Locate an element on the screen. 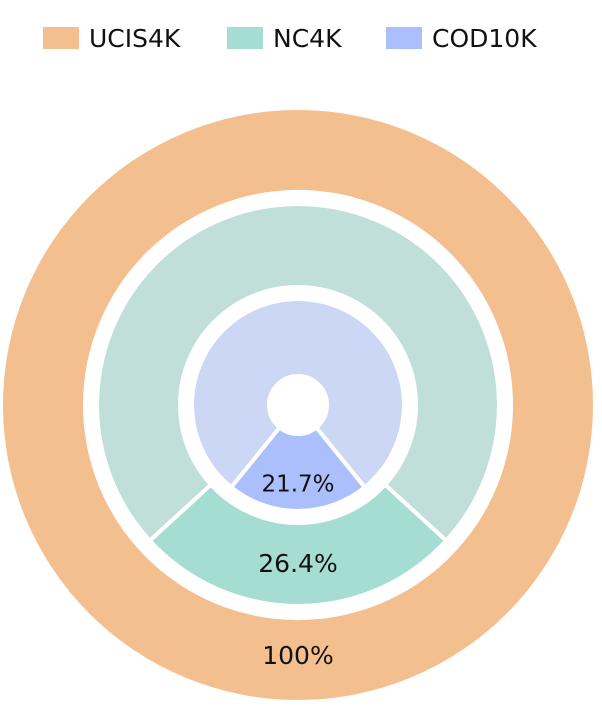 This screenshot has width=602, height=707. legend-item-nc4k: NC4K is located at coordinates (284, 38).